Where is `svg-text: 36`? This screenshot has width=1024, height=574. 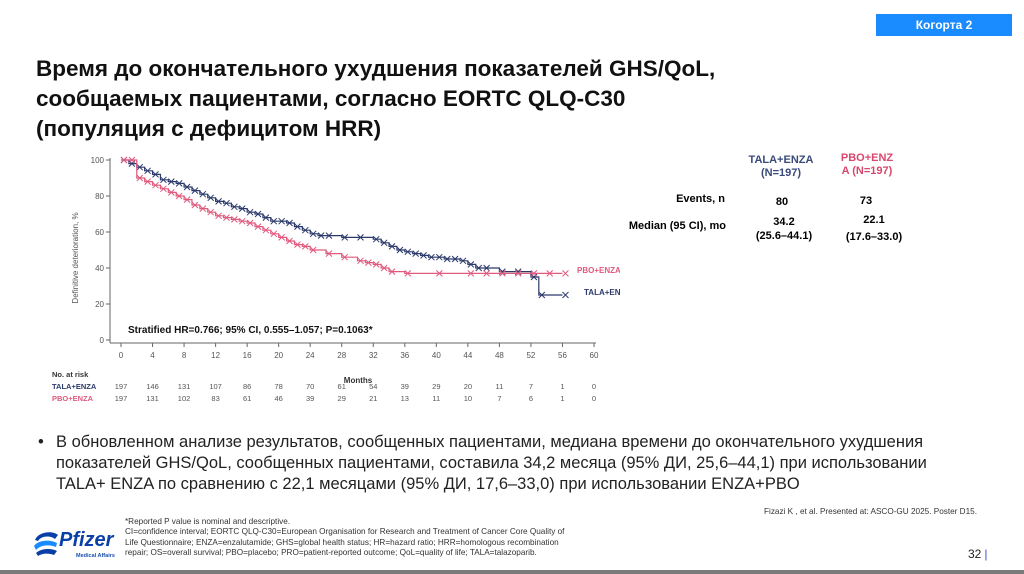
svg-text: 36 is located at coordinates (404, 355).